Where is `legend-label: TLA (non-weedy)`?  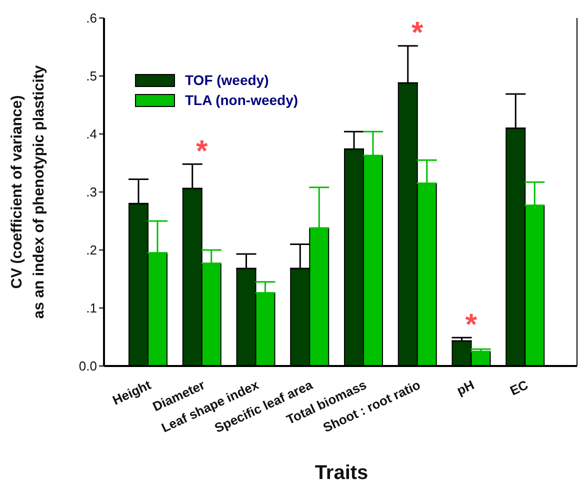 legend-label: TLA (non-weedy) is located at coordinates (241, 100).